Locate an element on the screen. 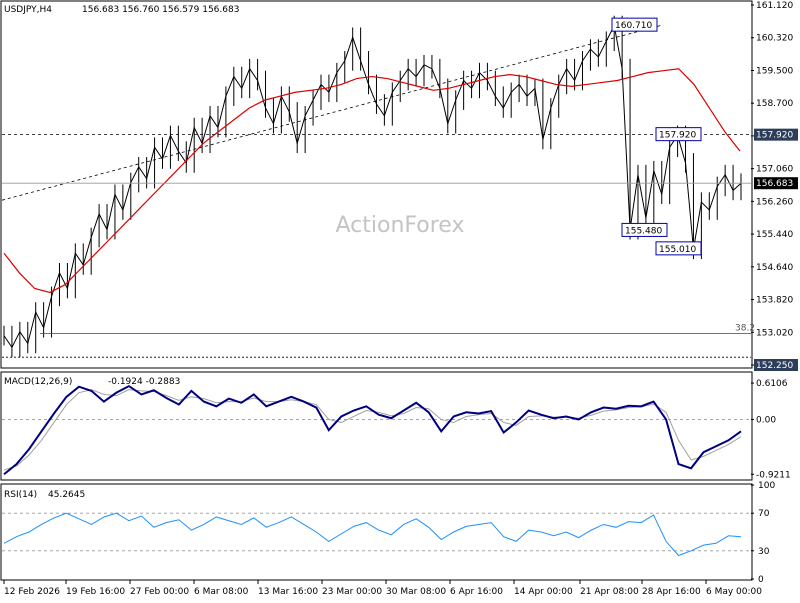  price-y-tick-label: 155.440 is located at coordinates (774, 235).